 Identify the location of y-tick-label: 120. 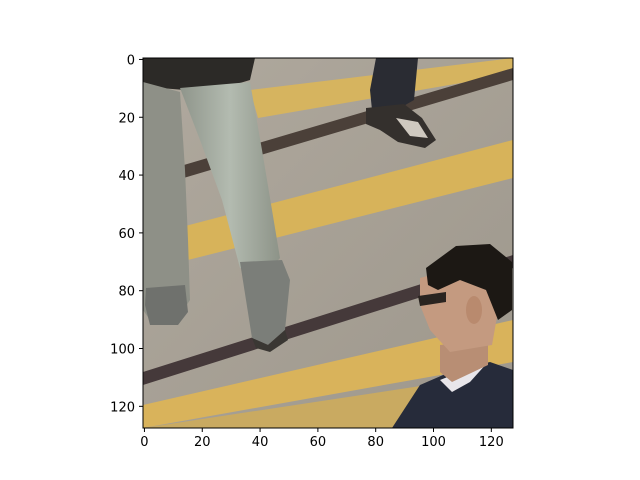
(122, 407).